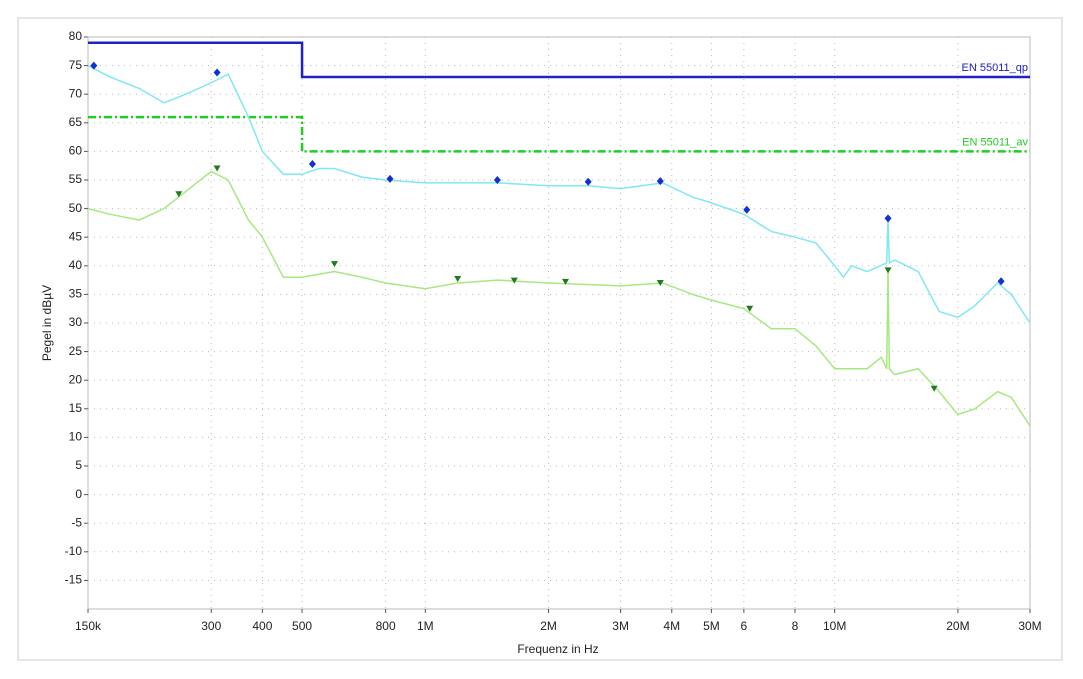 The height and width of the screenshot is (679, 1083). I want to click on x-tick-label: 500, so click(302, 626).